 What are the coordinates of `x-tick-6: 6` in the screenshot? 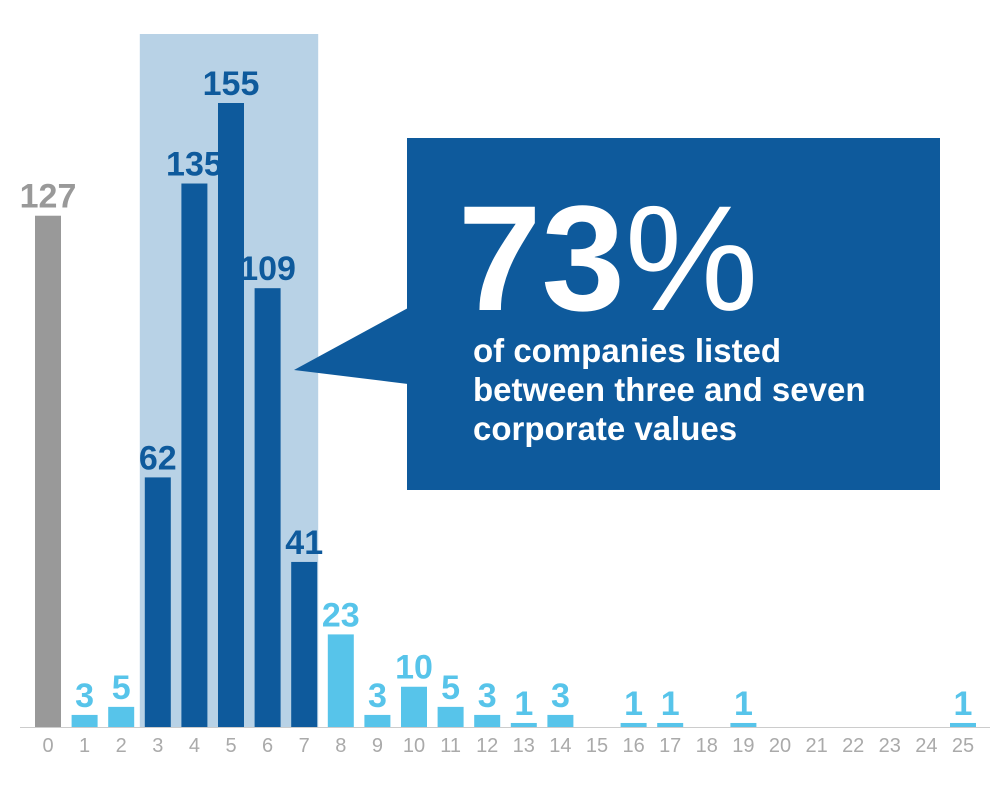 It's located at (267, 746).